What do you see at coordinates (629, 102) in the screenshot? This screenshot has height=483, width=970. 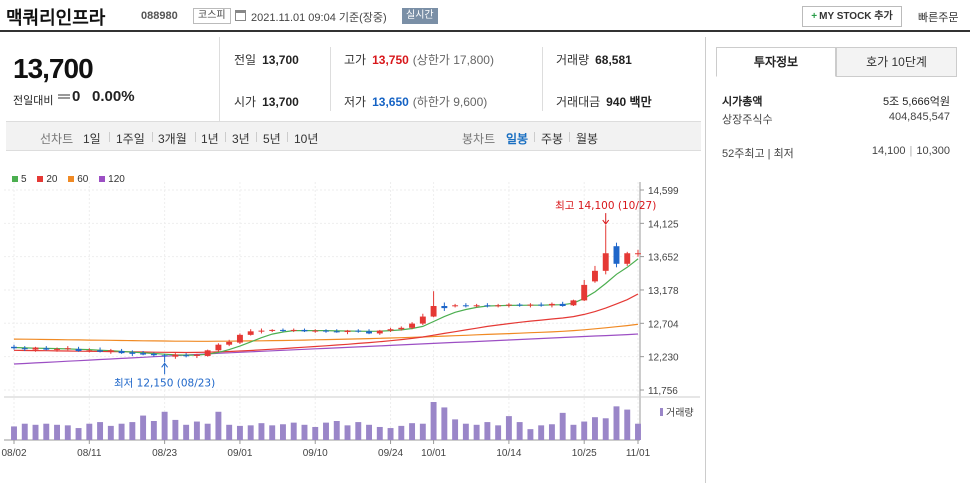 I see `stat-amount-value: 940 백만` at bounding box center [629, 102].